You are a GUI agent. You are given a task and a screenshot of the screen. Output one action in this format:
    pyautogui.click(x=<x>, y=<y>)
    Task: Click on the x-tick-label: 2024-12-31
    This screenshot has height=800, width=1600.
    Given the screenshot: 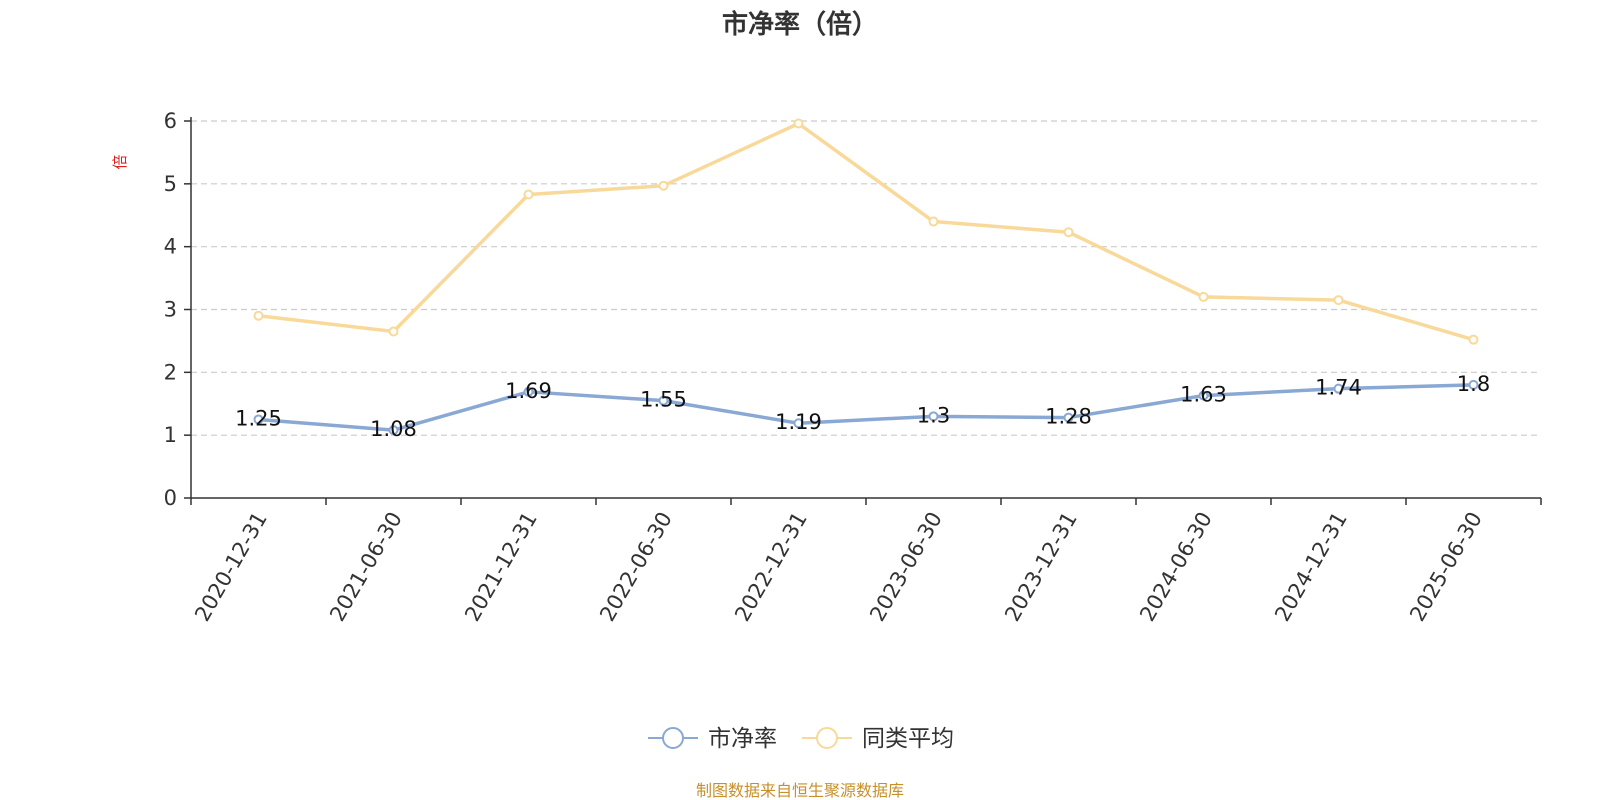 What is the action you would take?
    pyautogui.click(x=1311, y=567)
    